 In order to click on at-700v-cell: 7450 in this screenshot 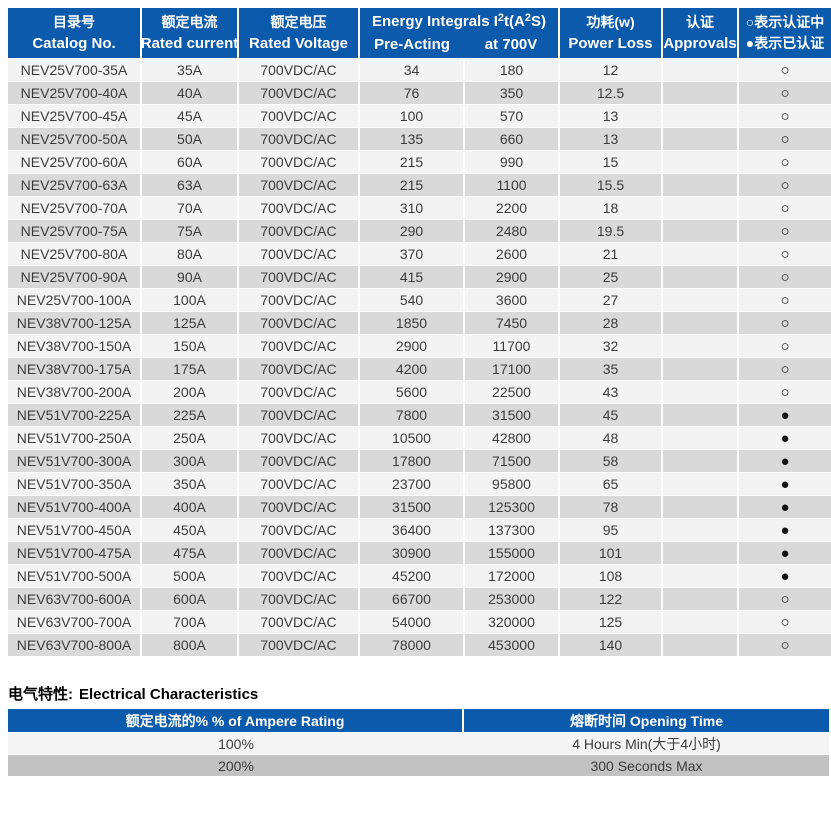, I will do `click(512, 323)`.